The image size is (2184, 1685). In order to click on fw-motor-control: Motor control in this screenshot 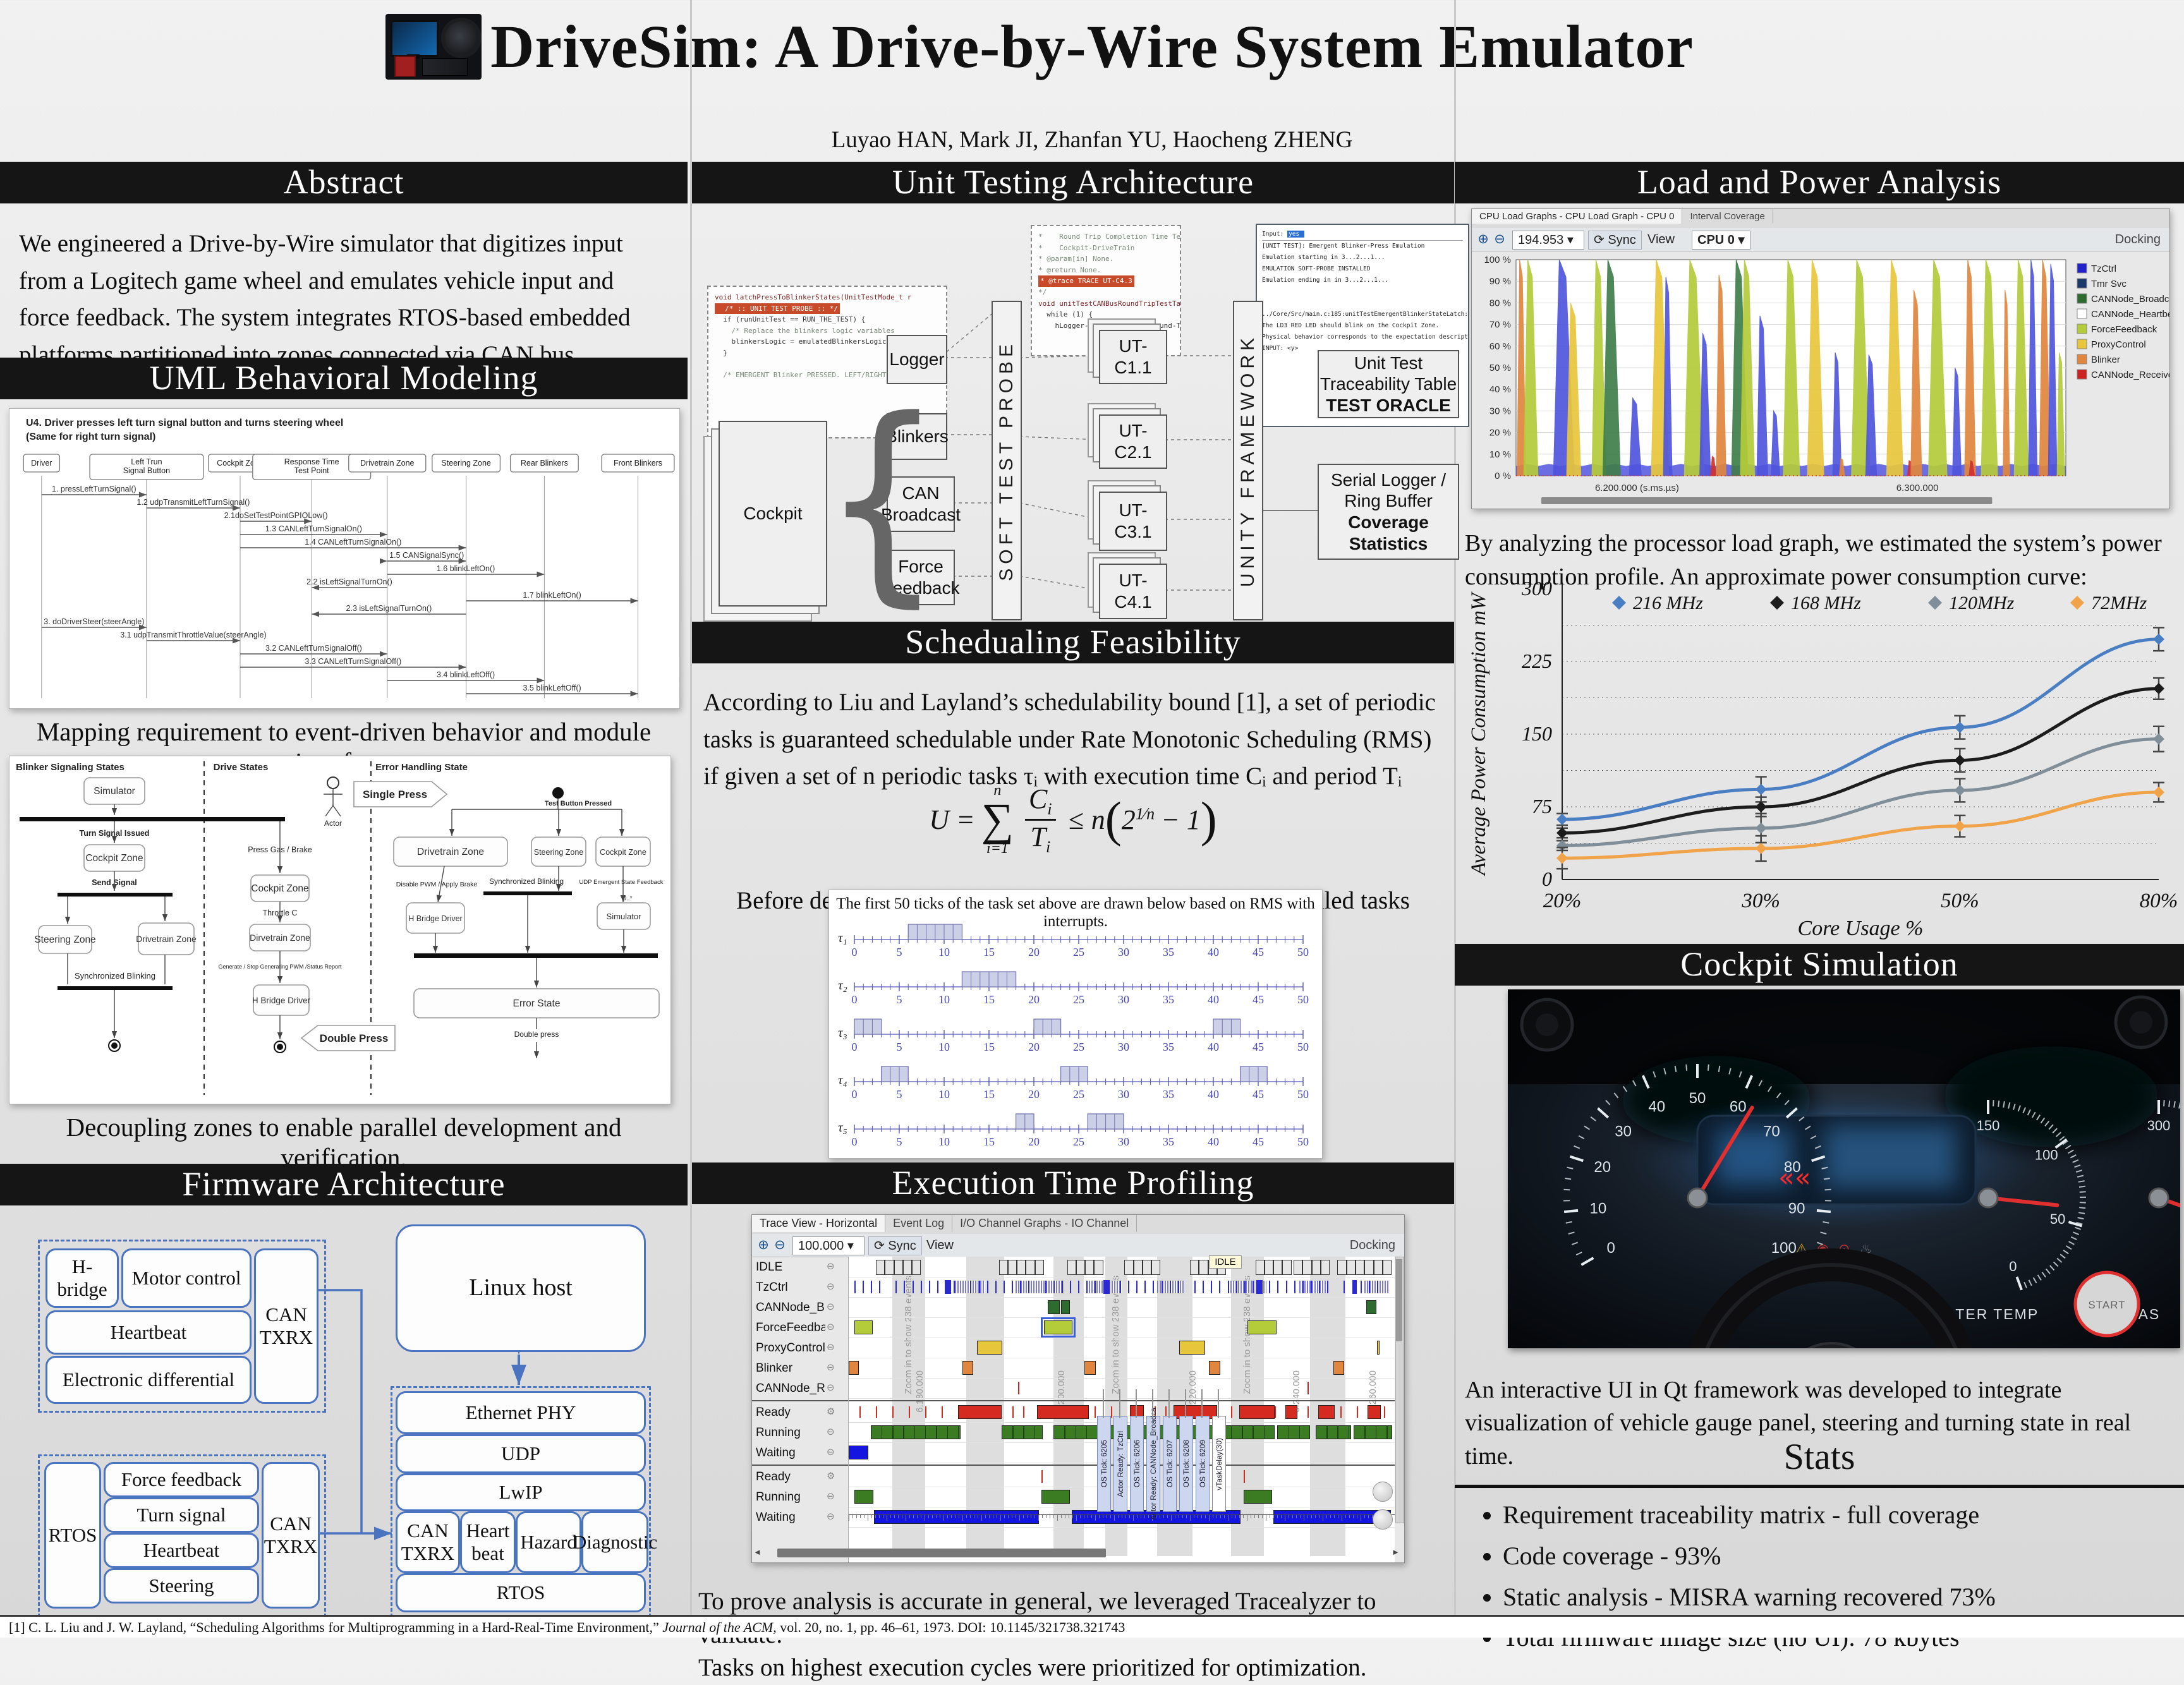, I will do `click(186, 1278)`.